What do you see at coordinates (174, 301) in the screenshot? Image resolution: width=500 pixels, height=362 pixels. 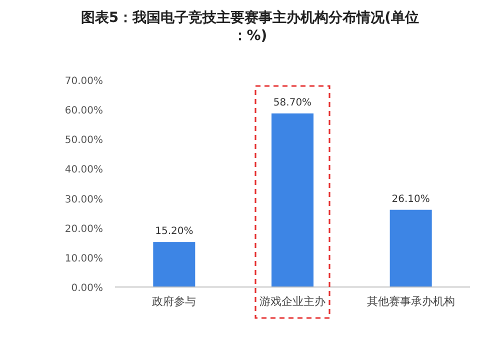 I see `x-tick-label: 政府参与` at bounding box center [174, 301].